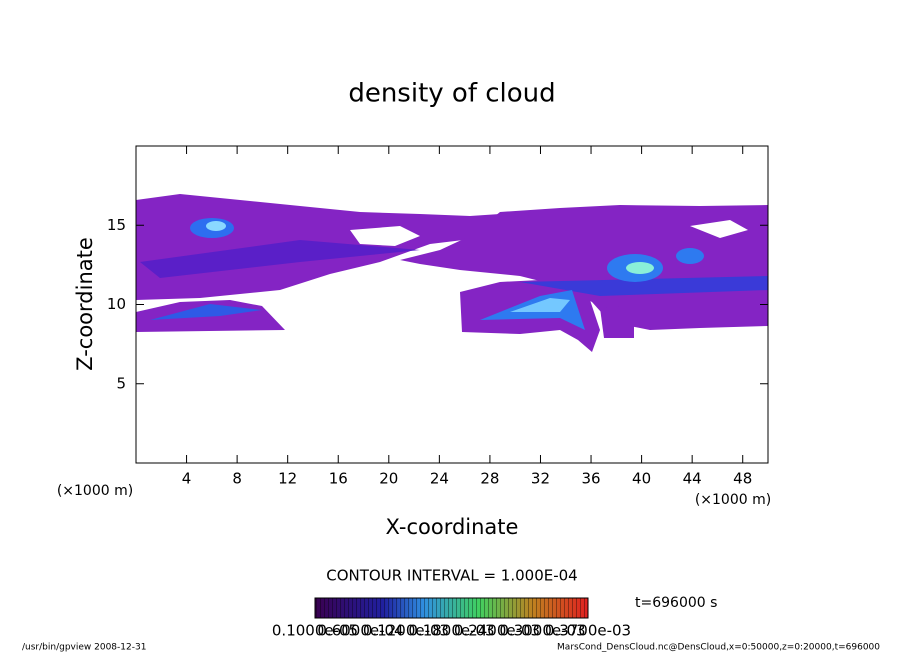 The height and width of the screenshot is (654, 904). I want to click on x-tick-label: 36, so click(590, 479).